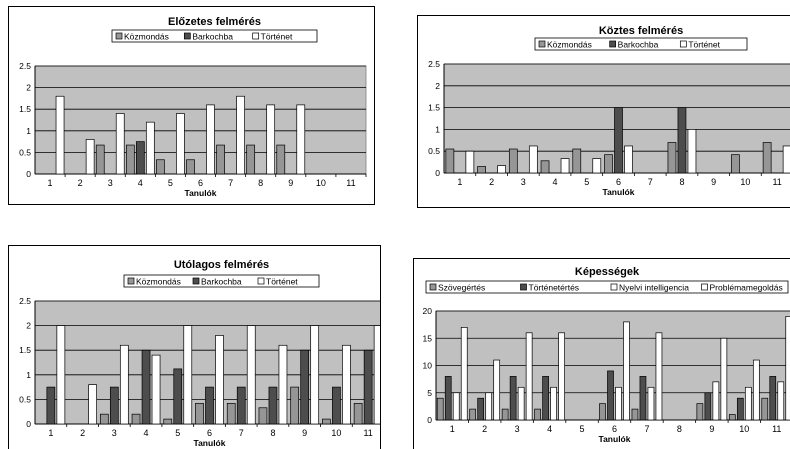  Describe the element at coordinates (221, 282) in the screenshot. I see `legend-label: Barkochba` at that location.